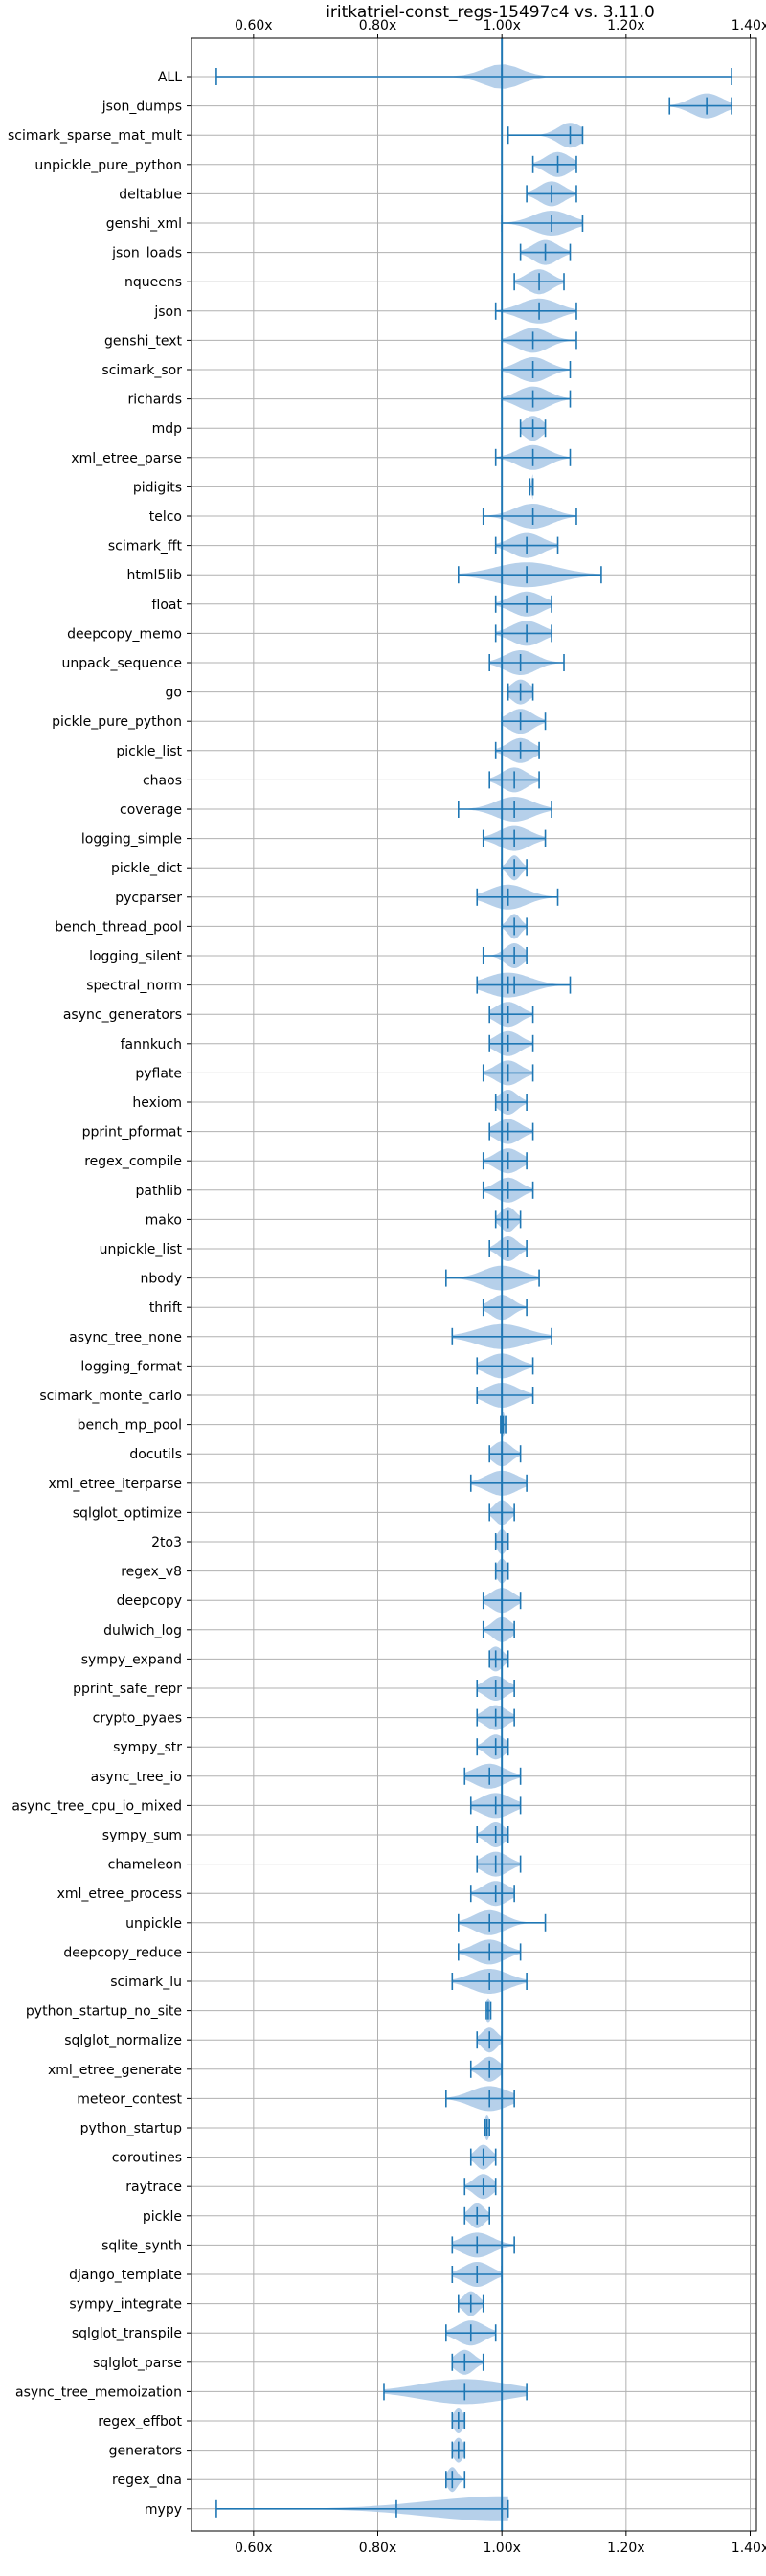 The width and height of the screenshot is (766, 2576). I want to click on y-tick-label: deepcopy_reduce, so click(123, 1952).